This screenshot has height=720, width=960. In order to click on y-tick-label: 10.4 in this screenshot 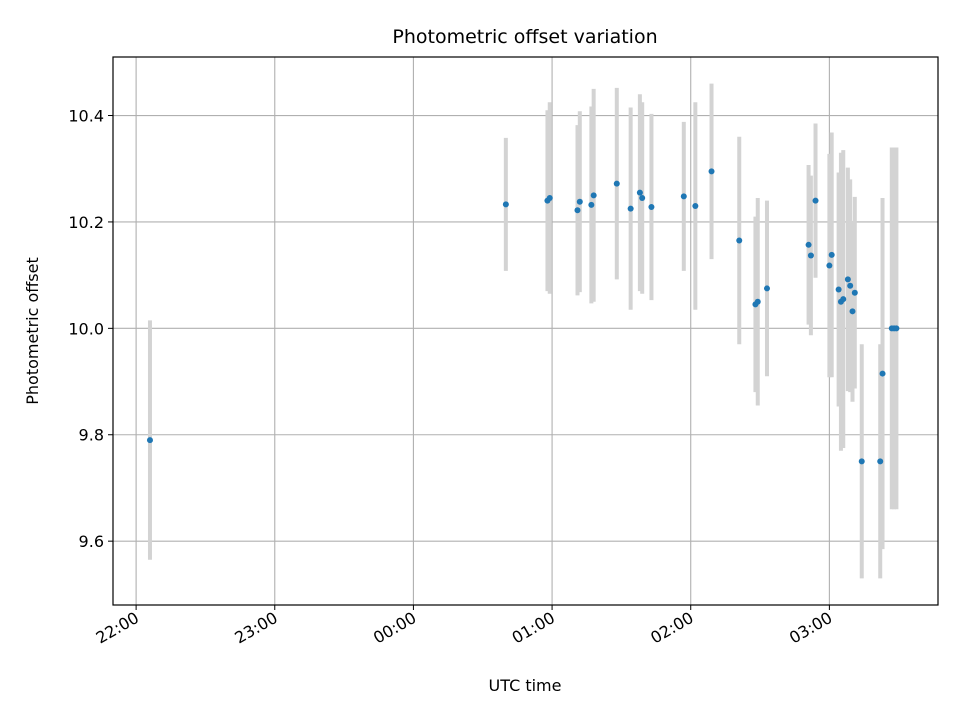, I will do `click(86, 116)`.